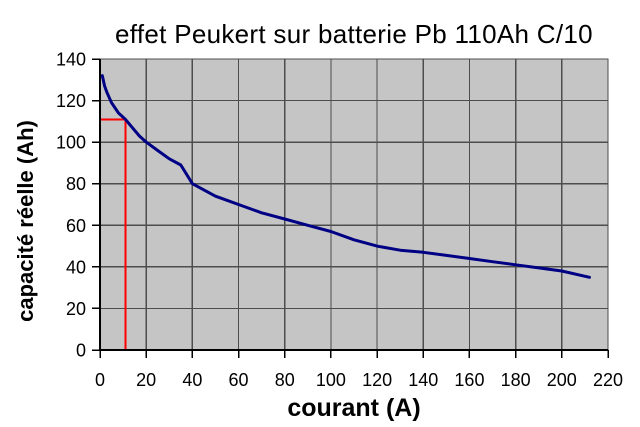  What do you see at coordinates (71, 101) in the screenshot?
I see `y-tick-label: 120` at bounding box center [71, 101].